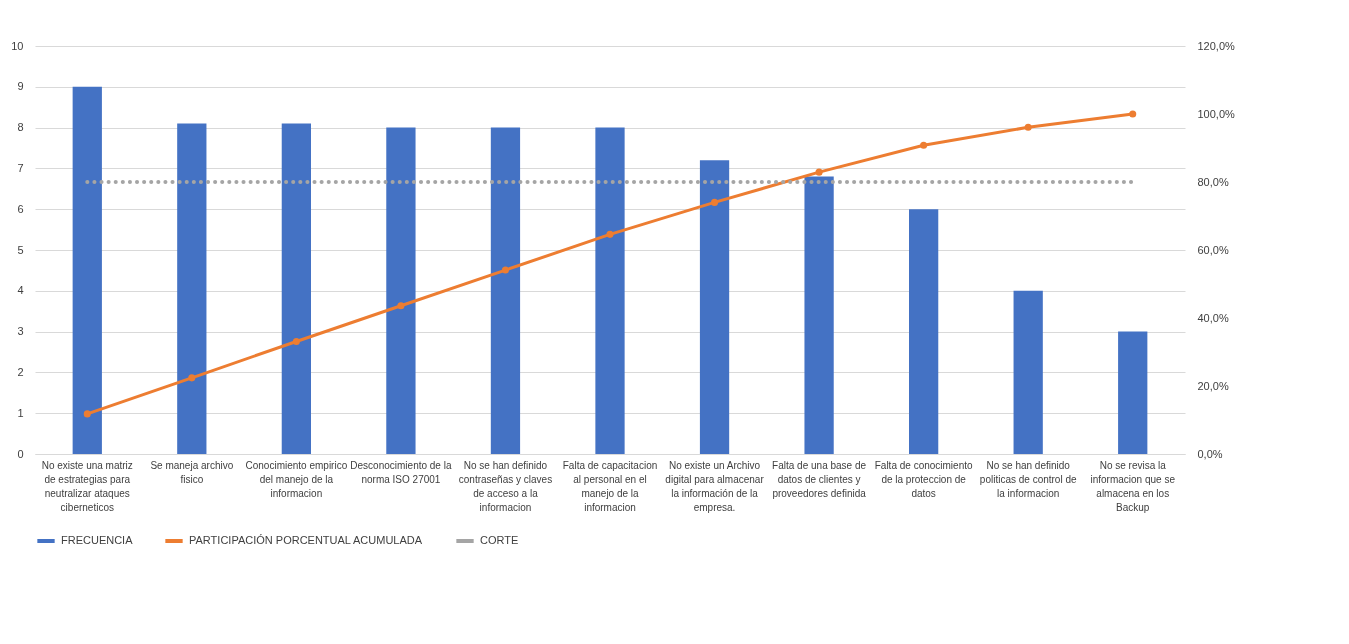 This screenshot has width=1349, height=644. I want to click on y-tick-label: 10, so click(17, 45).